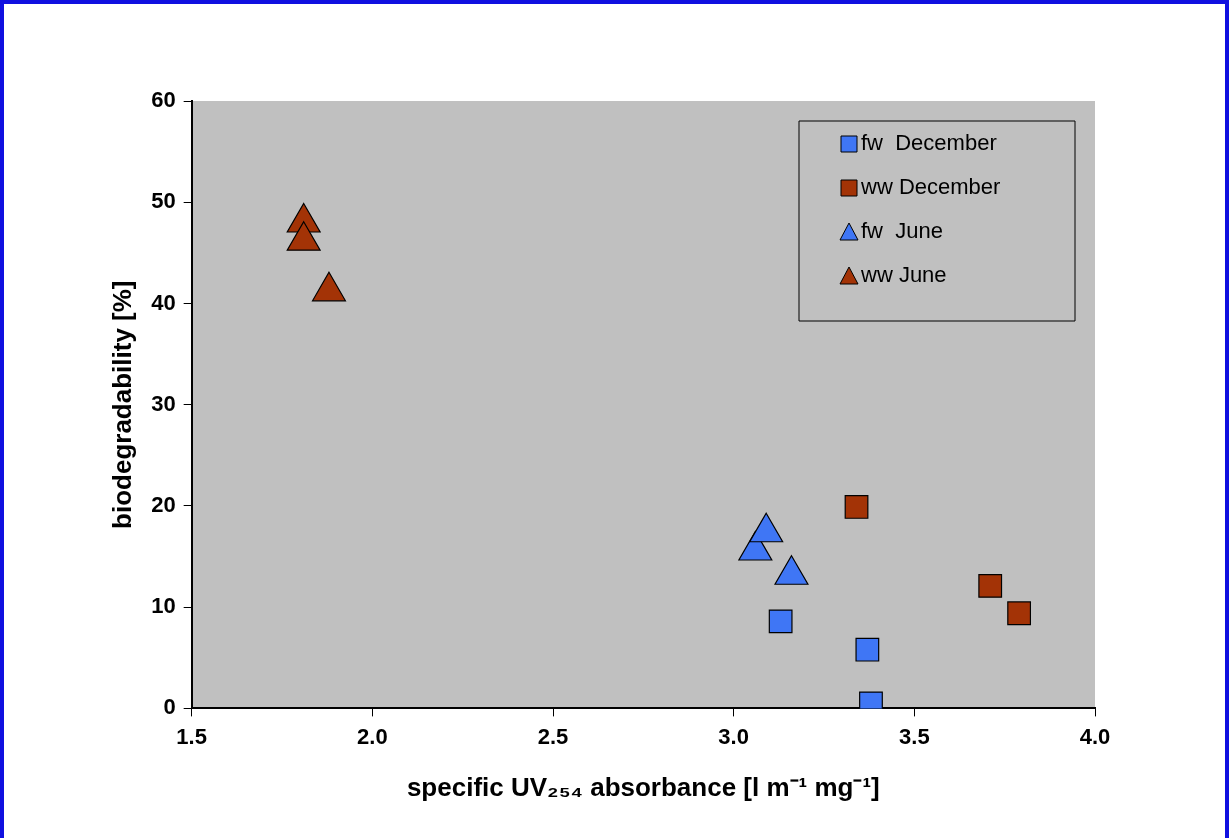 The image size is (1229, 838). Describe the element at coordinates (163, 201) in the screenshot. I see `y-tick-label: 50` at that location.